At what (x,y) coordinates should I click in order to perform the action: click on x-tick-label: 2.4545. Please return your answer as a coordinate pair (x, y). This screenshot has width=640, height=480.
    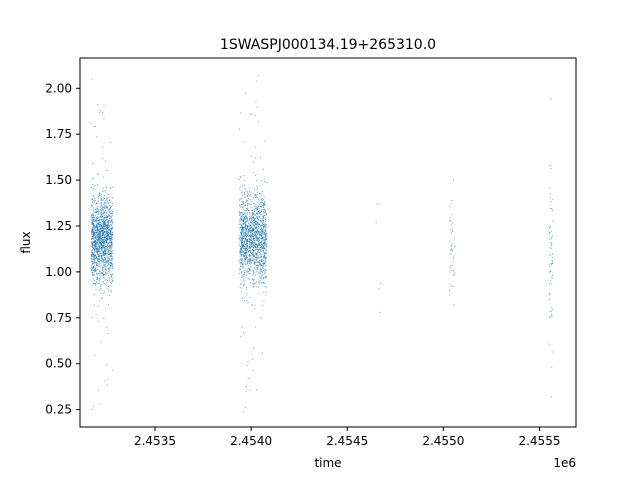
    Looking at the image, I should click on (347, 441).